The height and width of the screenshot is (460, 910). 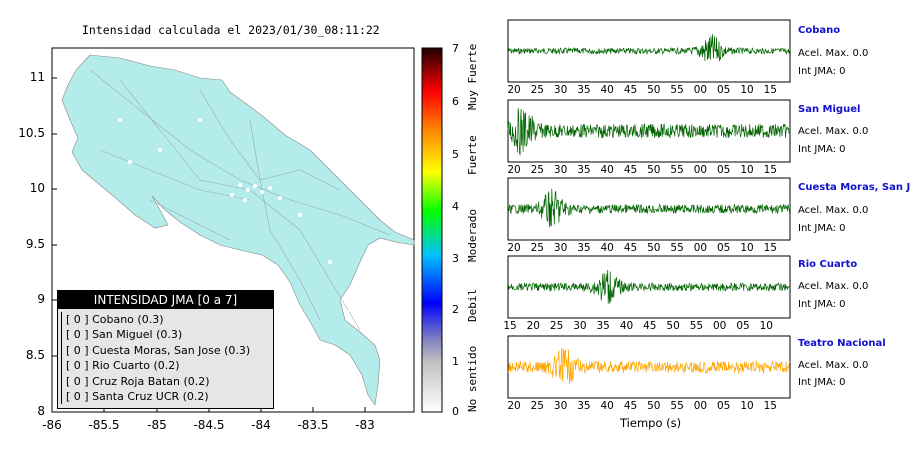 I want to click on station-name: Rio Cuarto, so click(x=828, y=264).